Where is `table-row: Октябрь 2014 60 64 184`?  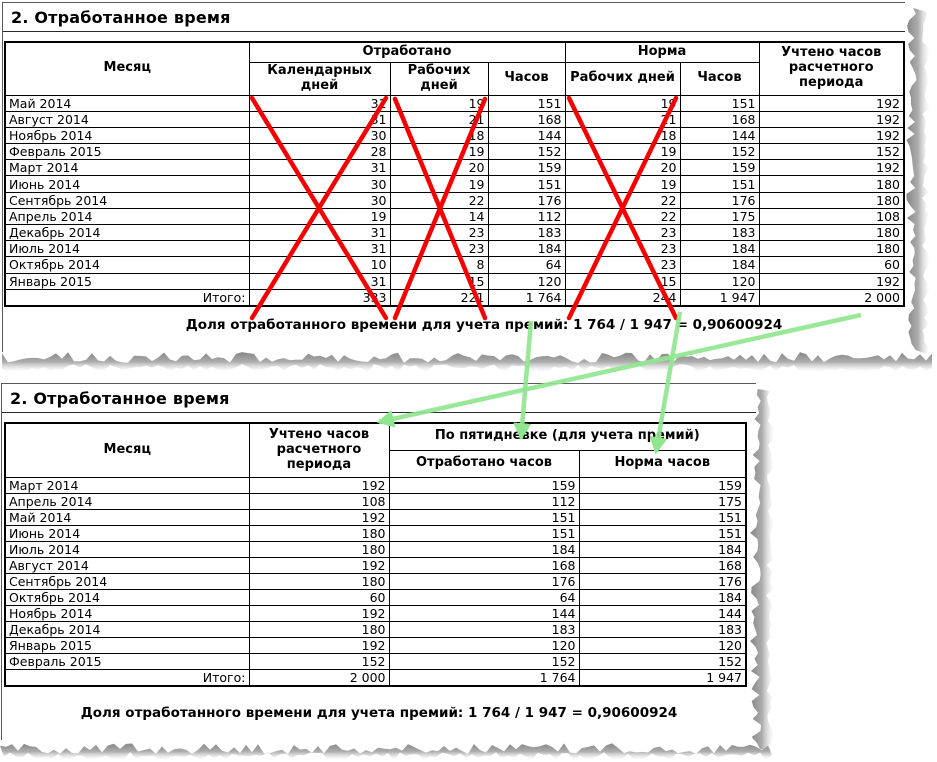
table-row: Октябрь 2014 60 64 184 is located at coordinates (375, 597).